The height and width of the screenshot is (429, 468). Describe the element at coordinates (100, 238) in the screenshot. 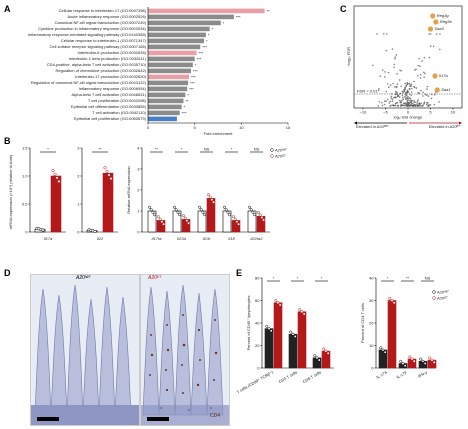

I see `gene-label: Il22` at that location.